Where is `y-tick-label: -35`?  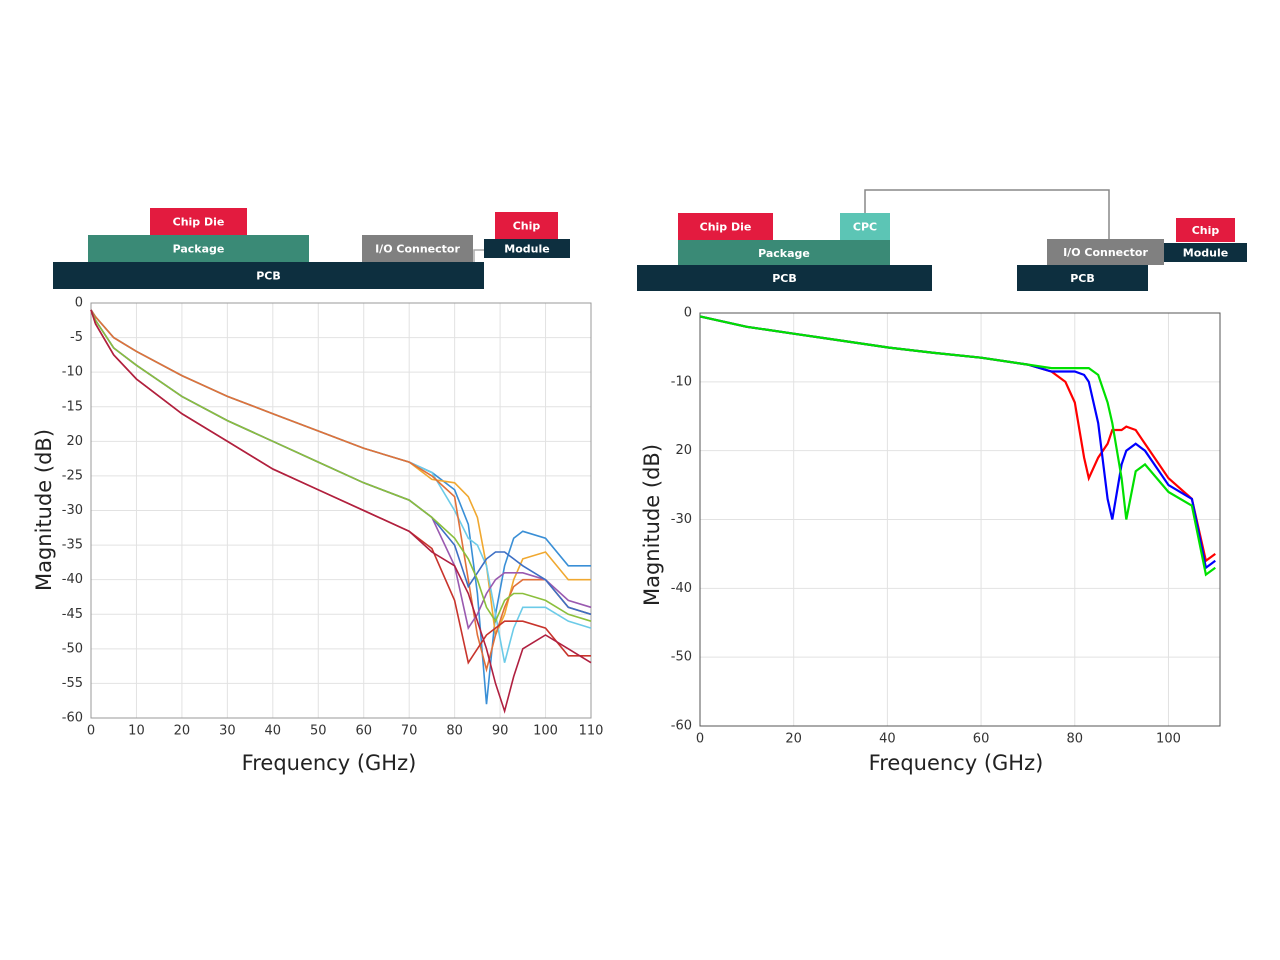 y-tick-label: -35 is located at coordinates (72, 545).